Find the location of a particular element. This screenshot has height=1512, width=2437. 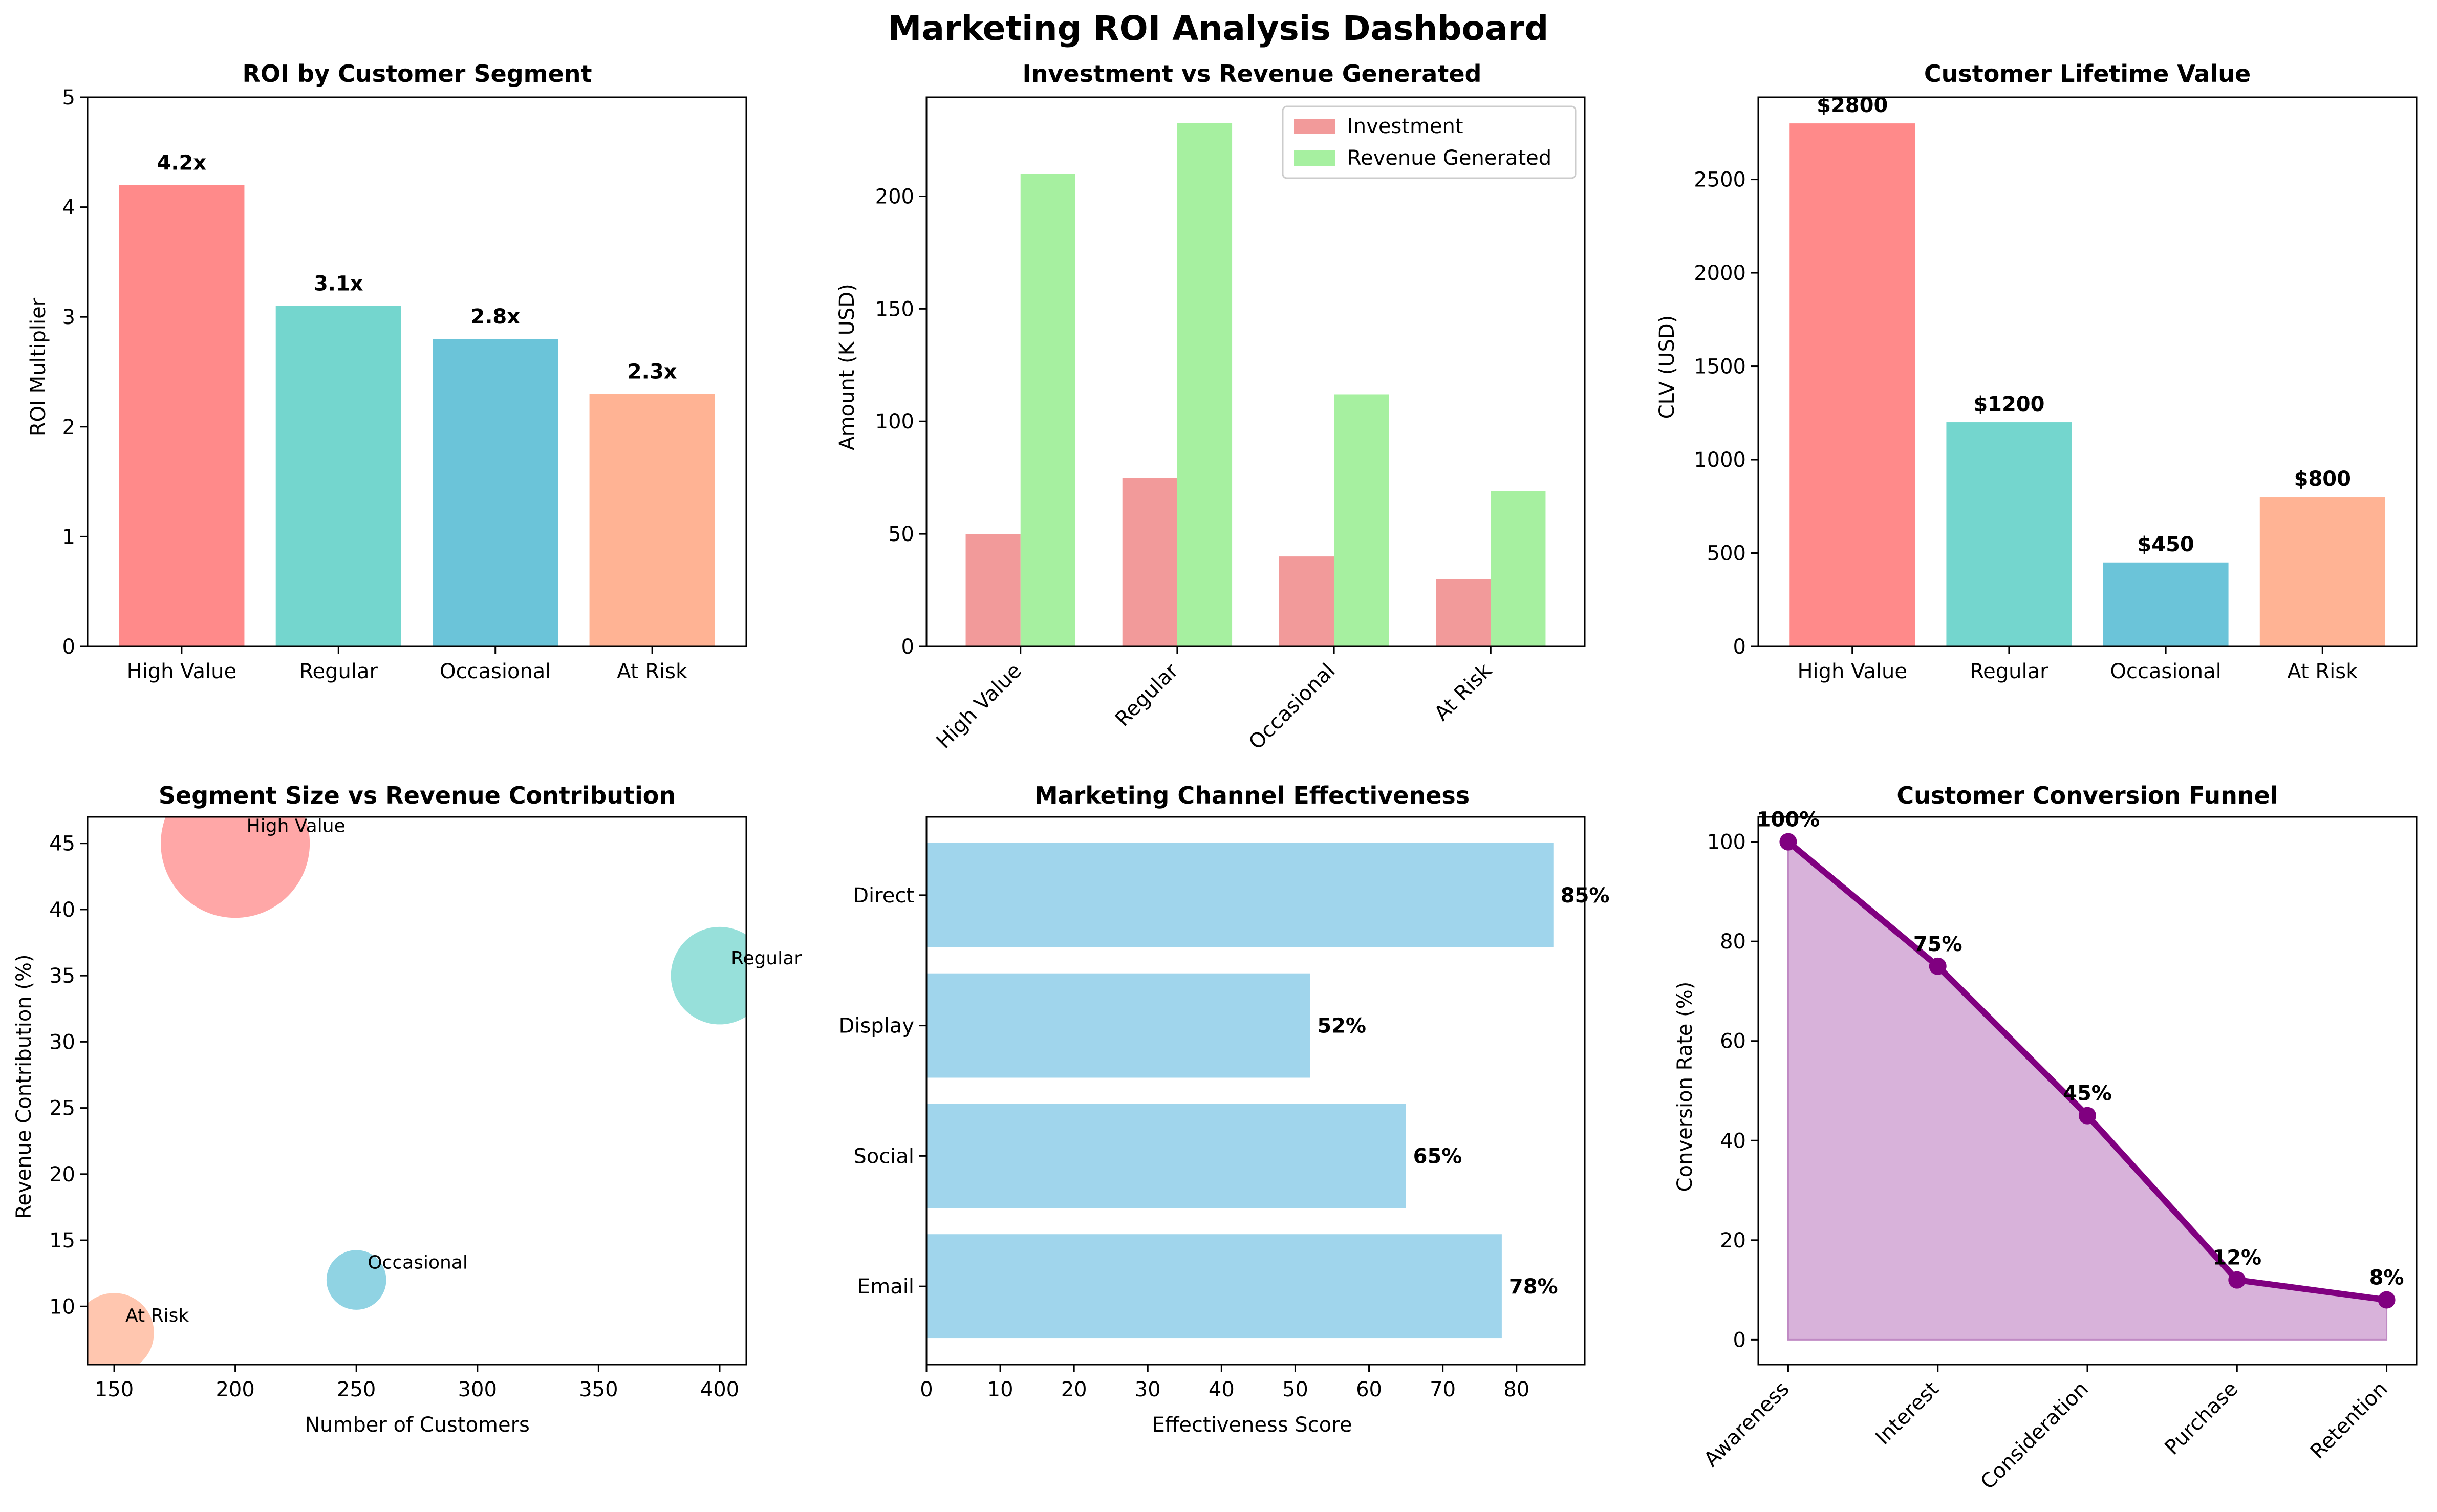

bubble-ytick-label: 30 is located at coordinates (62, 1042).